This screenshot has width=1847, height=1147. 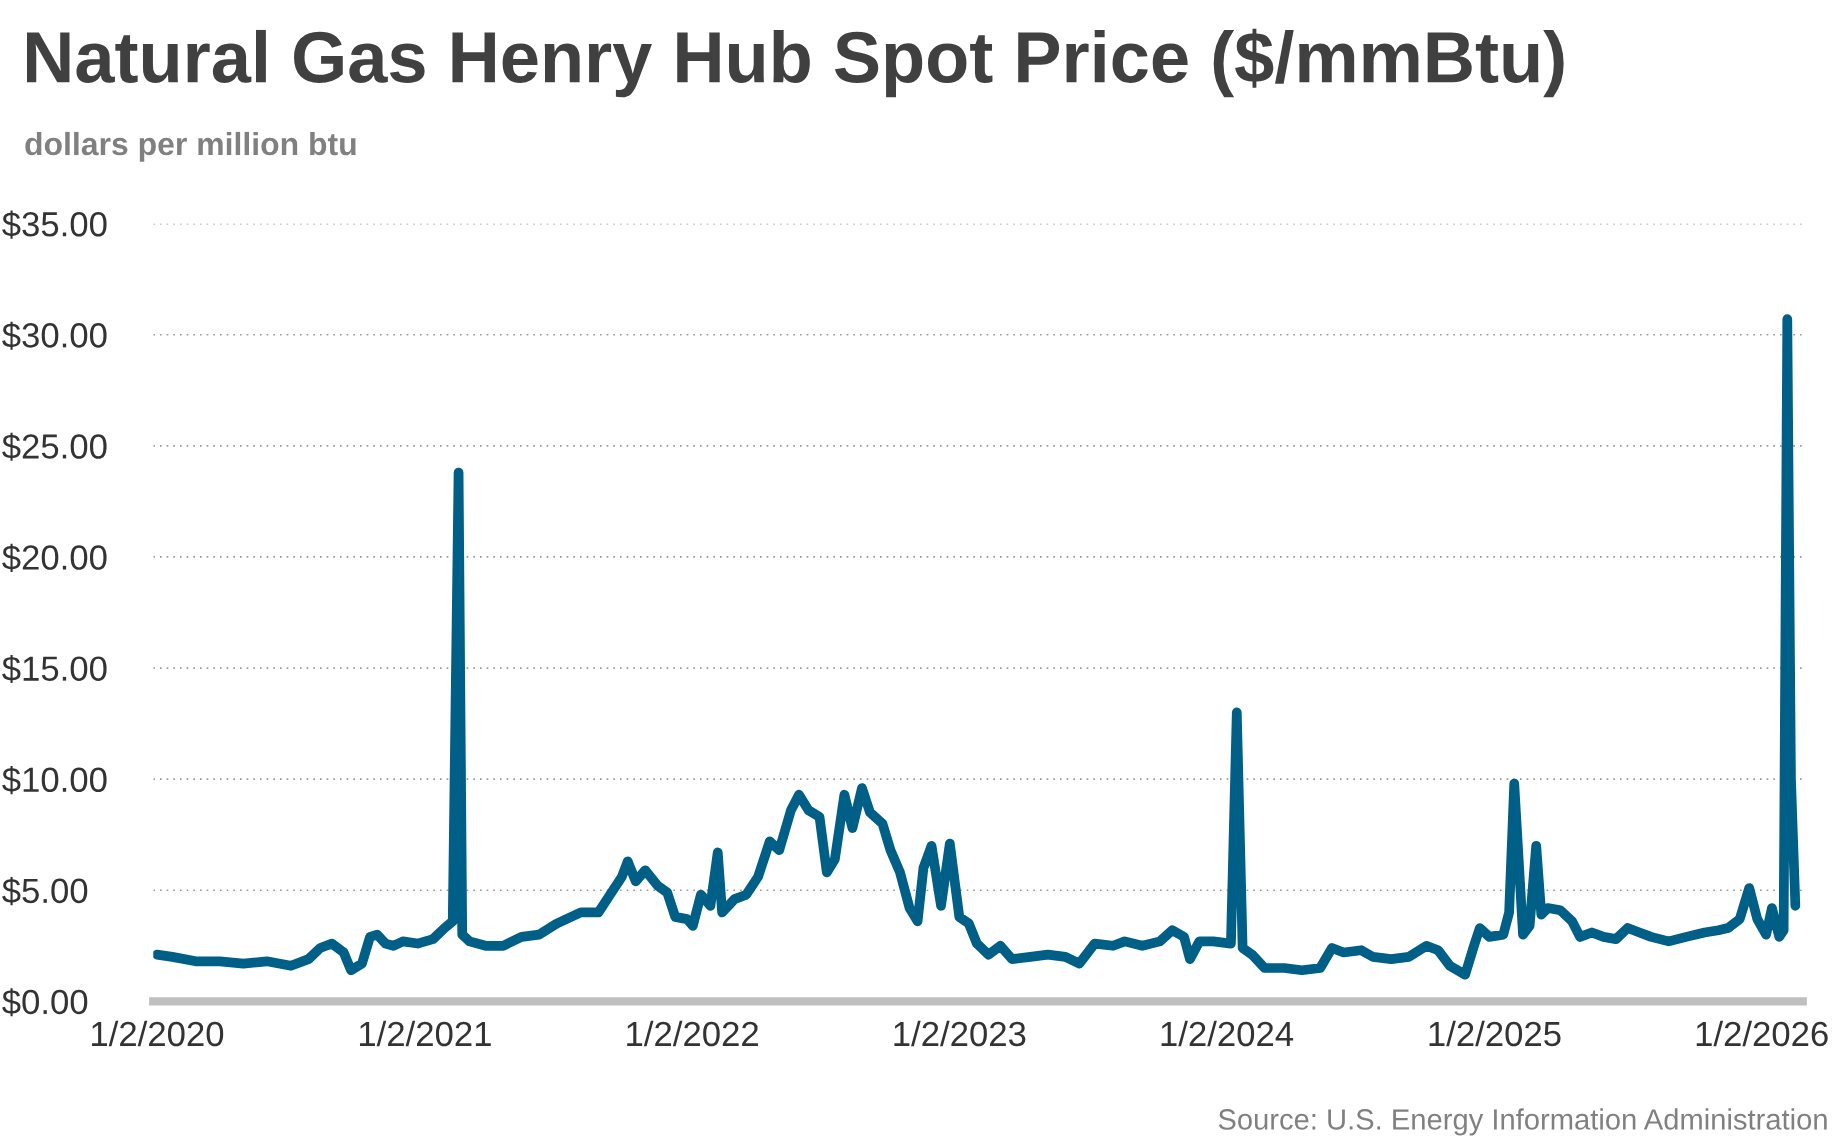 I want to click on y-tick-label: $25.00, so click(x=54, y=446).